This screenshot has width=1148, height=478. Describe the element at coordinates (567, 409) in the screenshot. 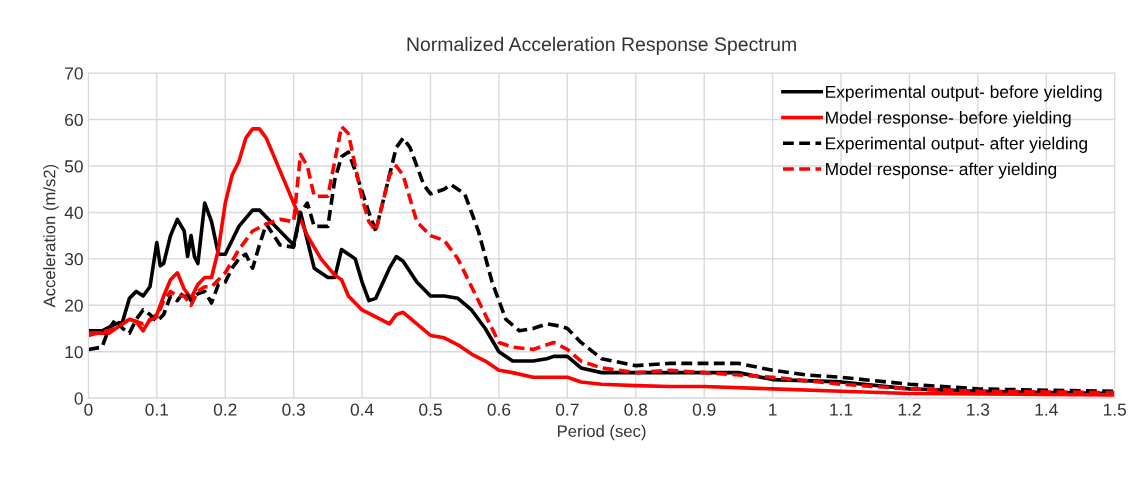

I see `x-tick-label: 0.7` at that location.